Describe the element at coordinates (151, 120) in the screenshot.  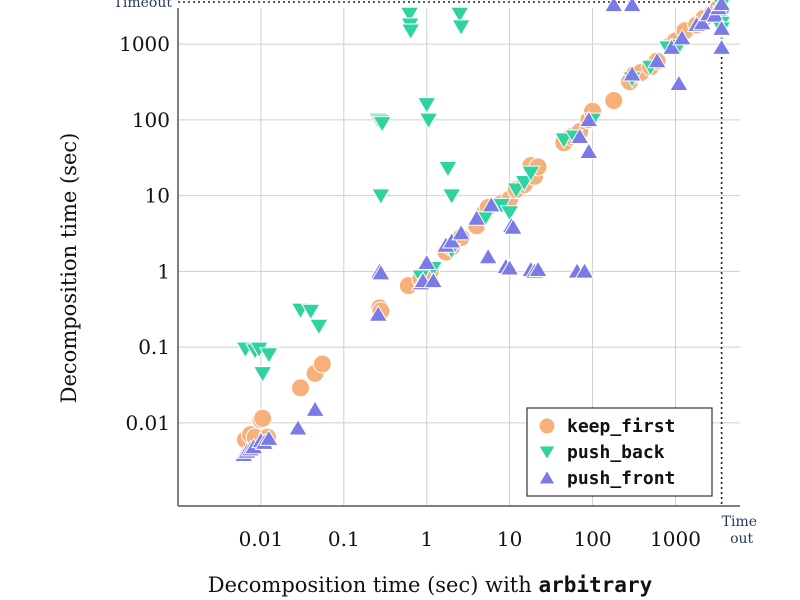
I see `y-tick-label: 100` at that location.